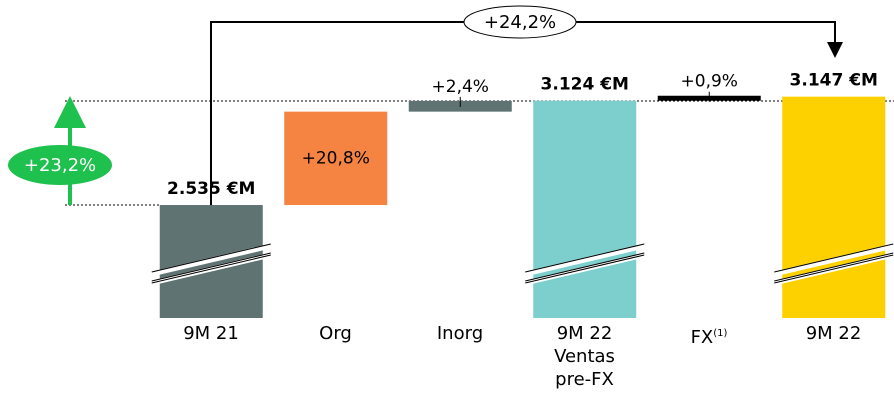 The height and width of the screenshot is (417, 894). I want to click on bracket-label: +24,2%, so click(520, 22).